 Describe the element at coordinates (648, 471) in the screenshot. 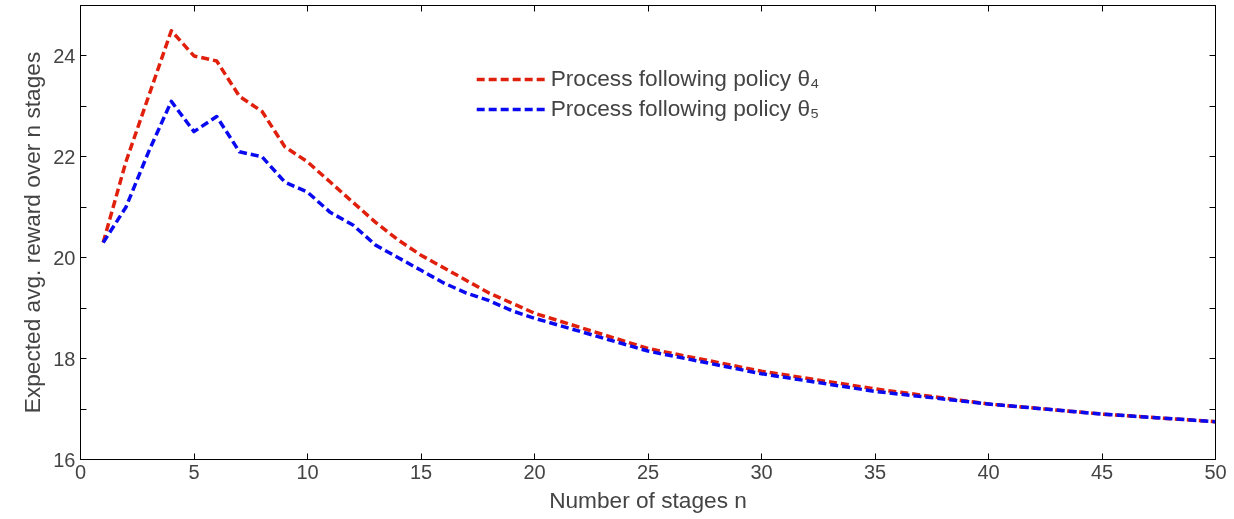

I see `x-tick-label: 25` at that location.